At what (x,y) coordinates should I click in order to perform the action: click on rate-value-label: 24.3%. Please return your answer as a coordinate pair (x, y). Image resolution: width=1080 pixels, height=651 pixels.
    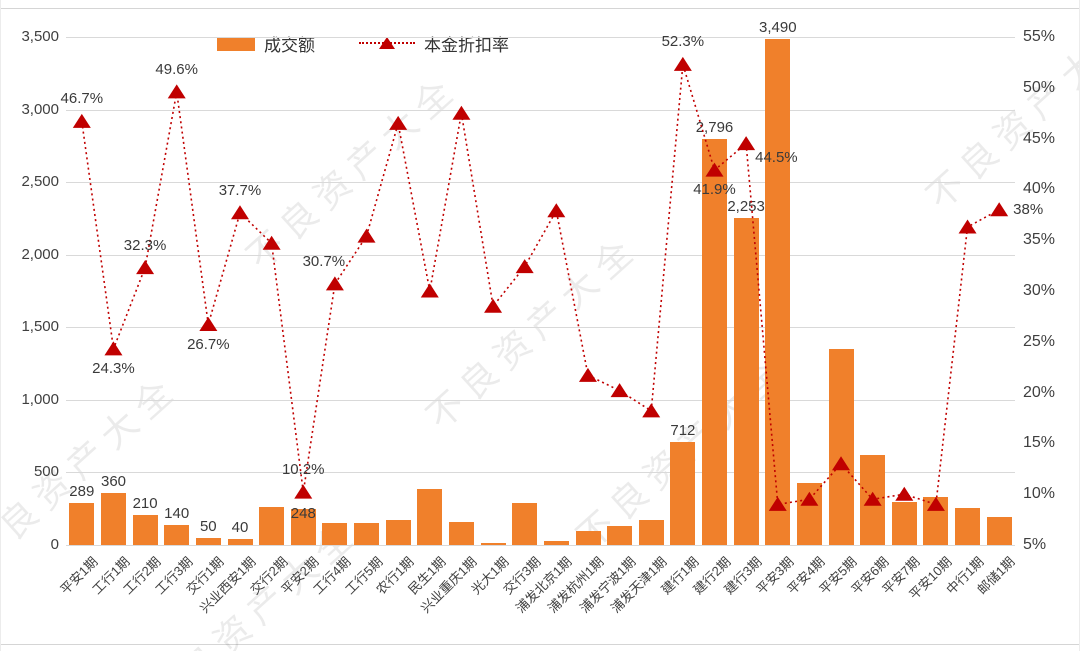
    Looking at the image, I should click on (113, 368).